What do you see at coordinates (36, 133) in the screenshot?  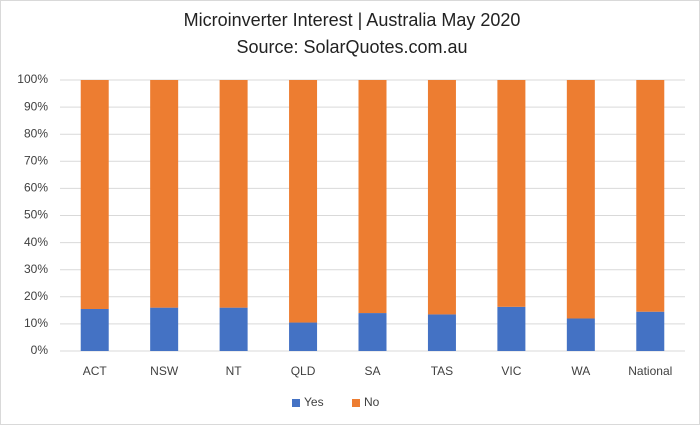 I see `y-tick-label: 80%` at bounding box center [36, 133].